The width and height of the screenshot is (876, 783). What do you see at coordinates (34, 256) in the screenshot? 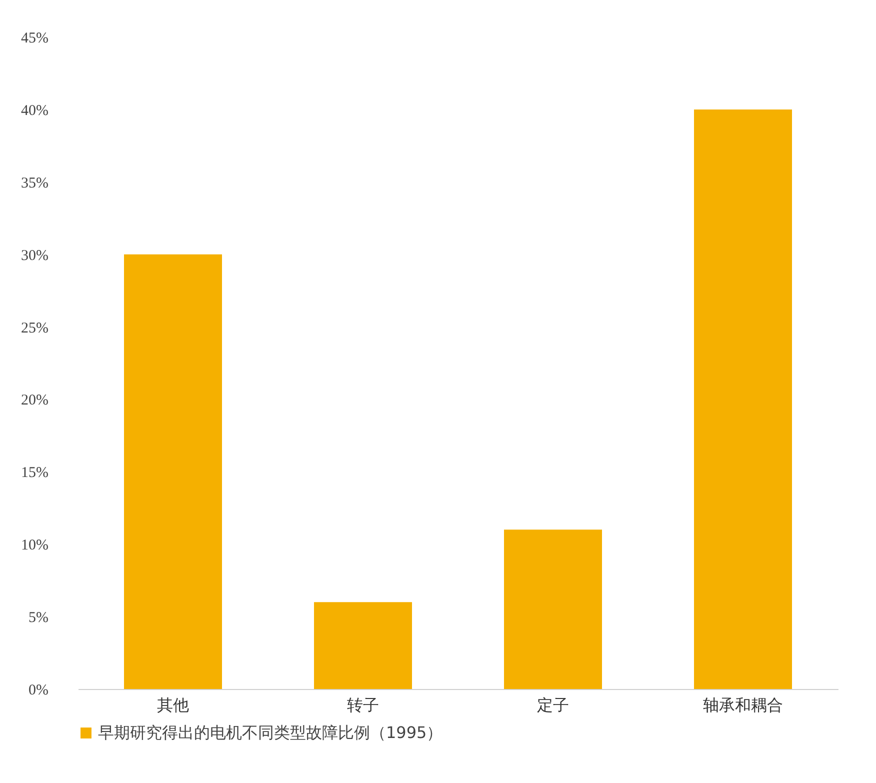
I see `y-tick-label: 30%` at bounding box center [34, 256].